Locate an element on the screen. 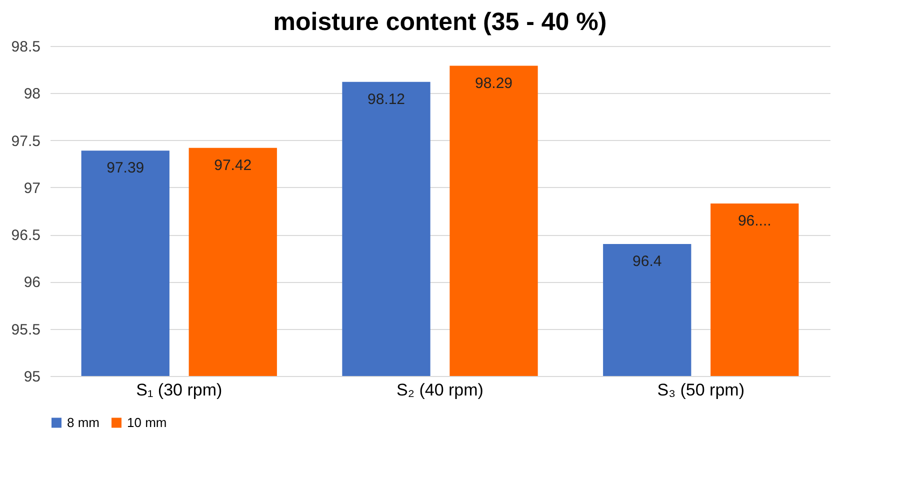  y-tick-label: 98 is located at coordinates (32, 94).